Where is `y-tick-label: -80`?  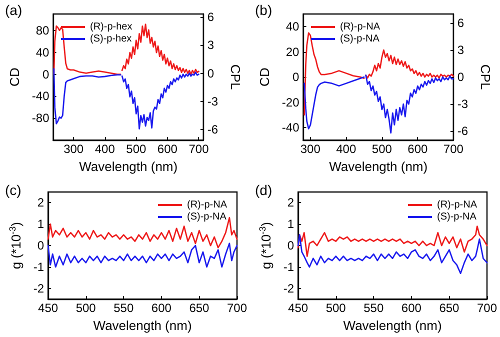 y-tick-label: -80 is located at coordinates (41, 118).